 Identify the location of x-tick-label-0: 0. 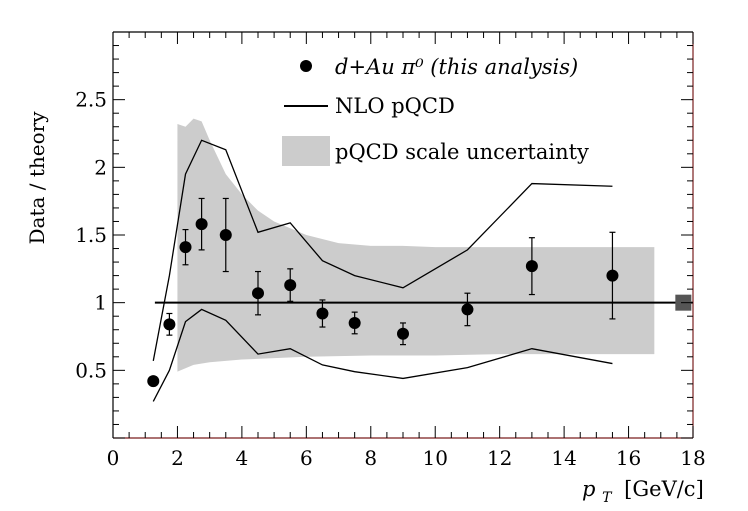
(113, 458).